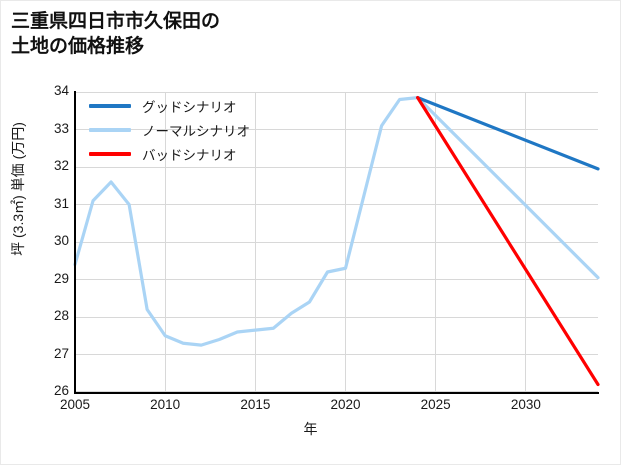 The height and width of the screenshot is (466, 621). I want to click on x-tick-label: 2025, so click(435, 404).